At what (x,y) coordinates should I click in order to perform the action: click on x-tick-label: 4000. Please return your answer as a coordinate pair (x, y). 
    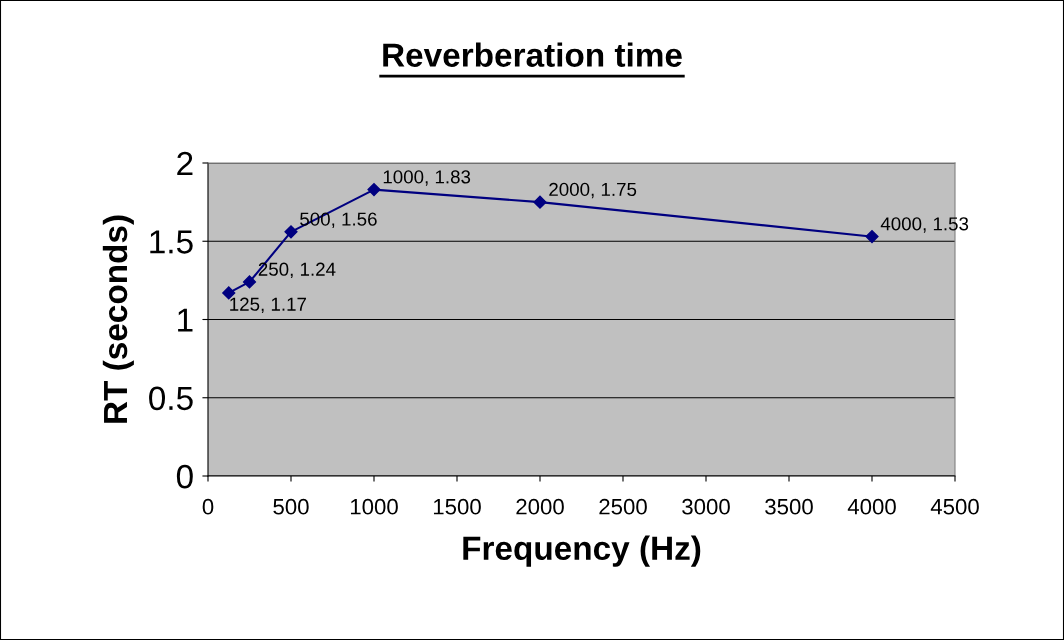
    Looking at the image, I should click on (871, 506).